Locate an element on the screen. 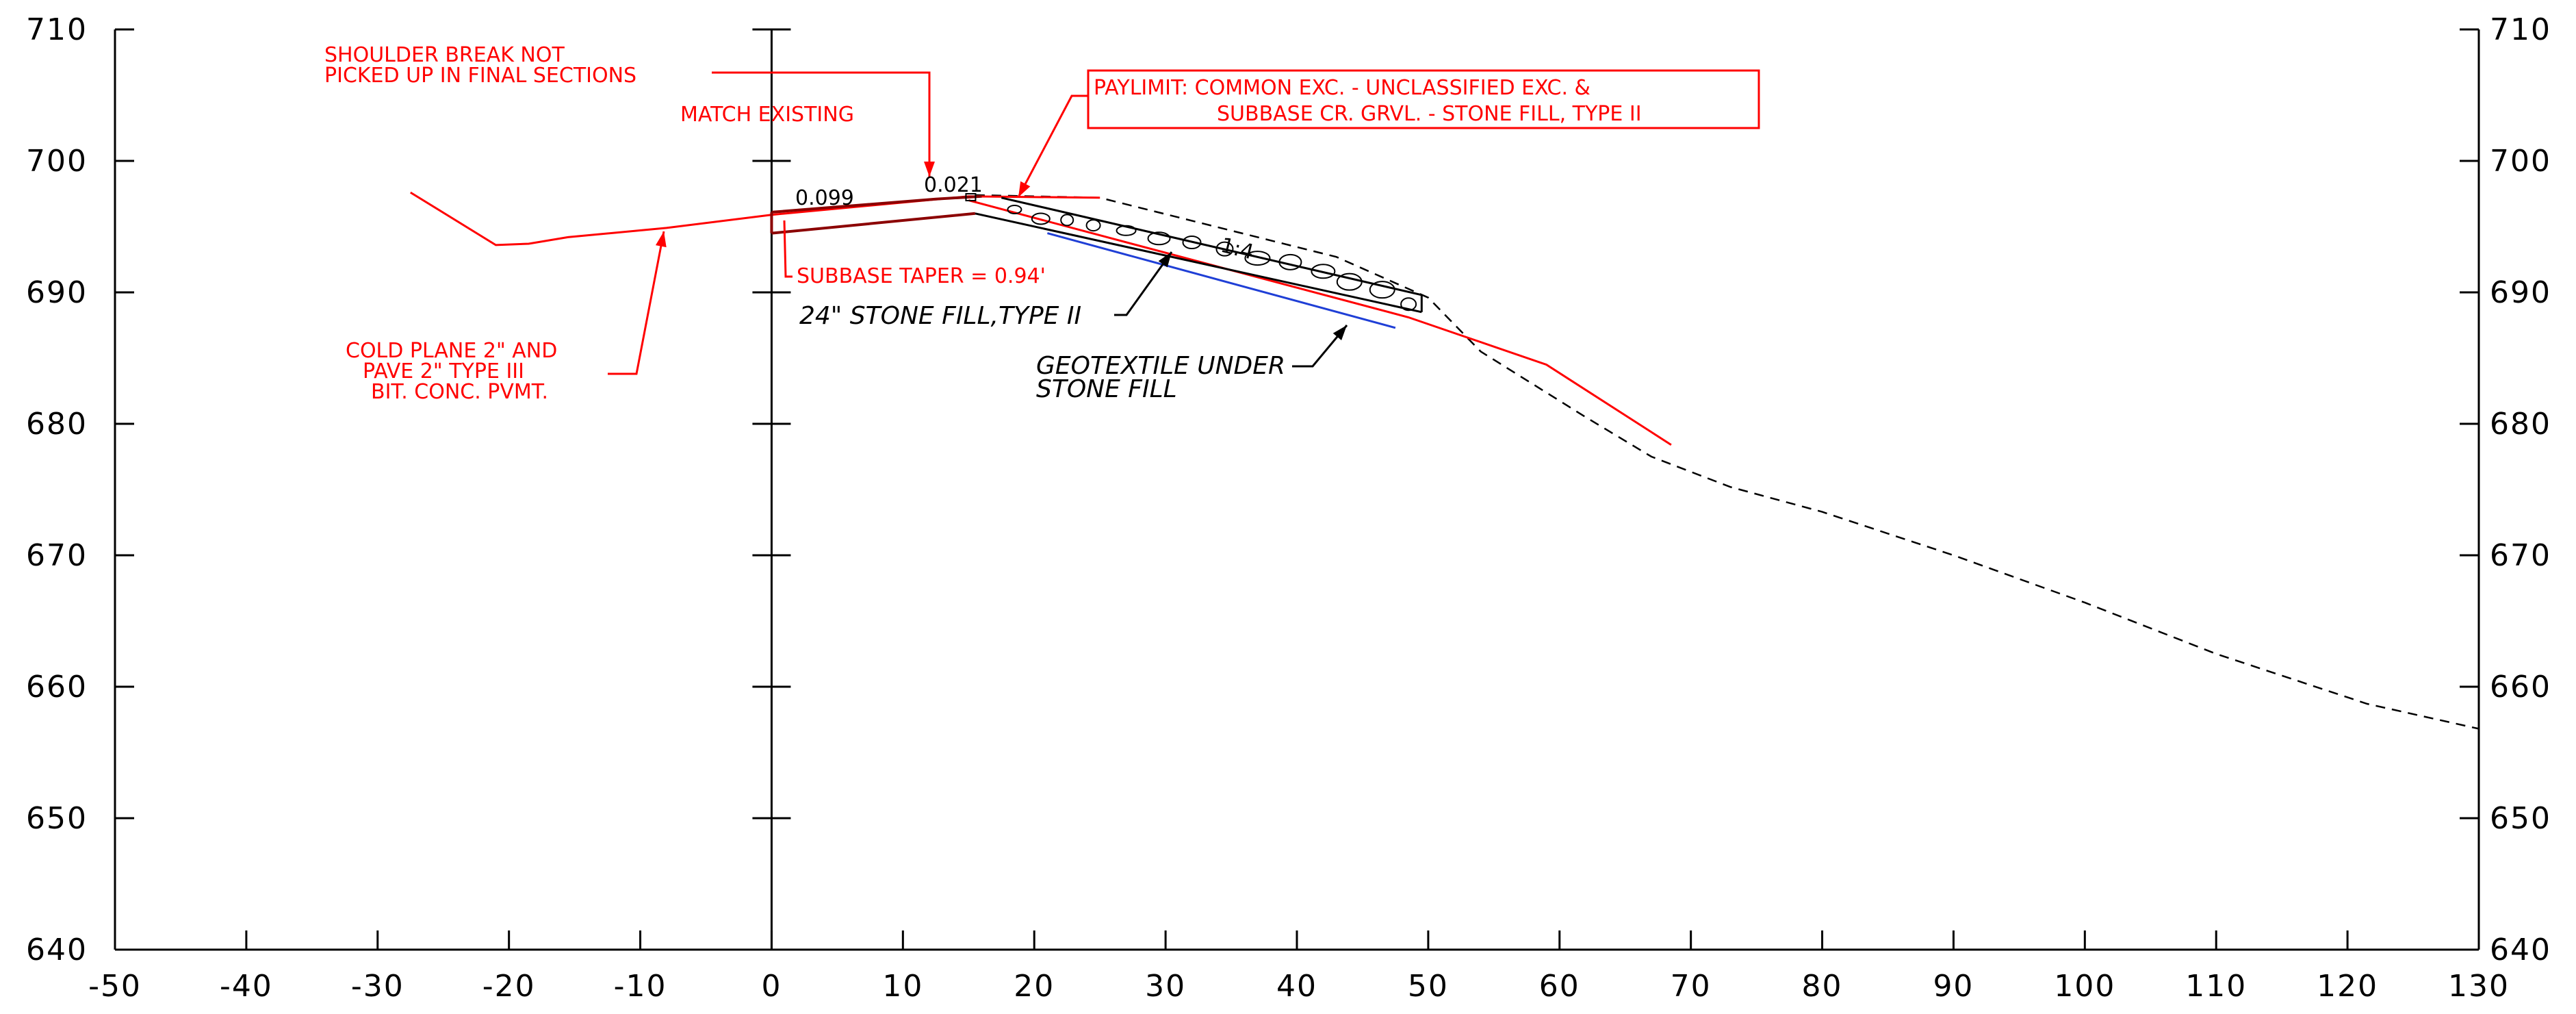  x-tick-label: -20 is located at coordinates (509, 986).